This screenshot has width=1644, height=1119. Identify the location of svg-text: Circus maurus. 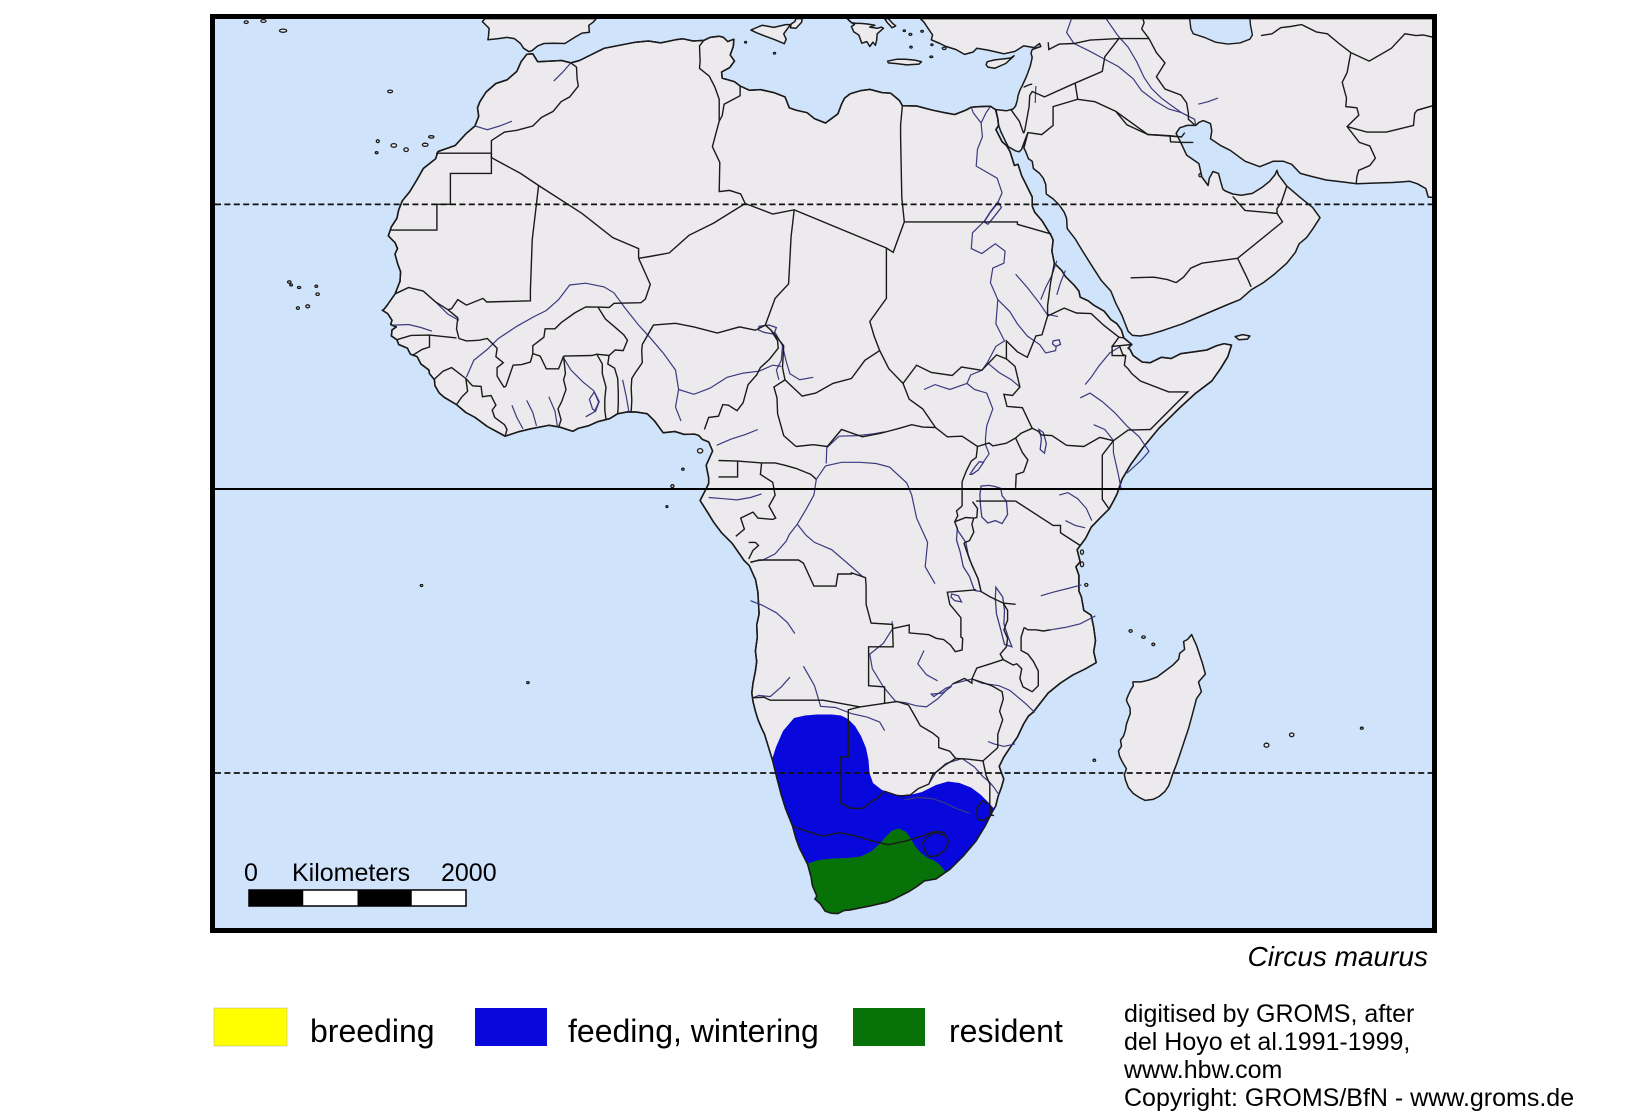
(1338, 956).